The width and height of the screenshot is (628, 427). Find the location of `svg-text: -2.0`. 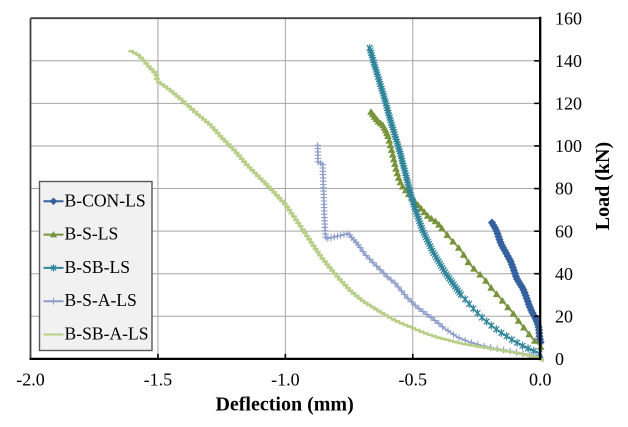

svg-text: -2.0 is located at coordinates (30, 380).